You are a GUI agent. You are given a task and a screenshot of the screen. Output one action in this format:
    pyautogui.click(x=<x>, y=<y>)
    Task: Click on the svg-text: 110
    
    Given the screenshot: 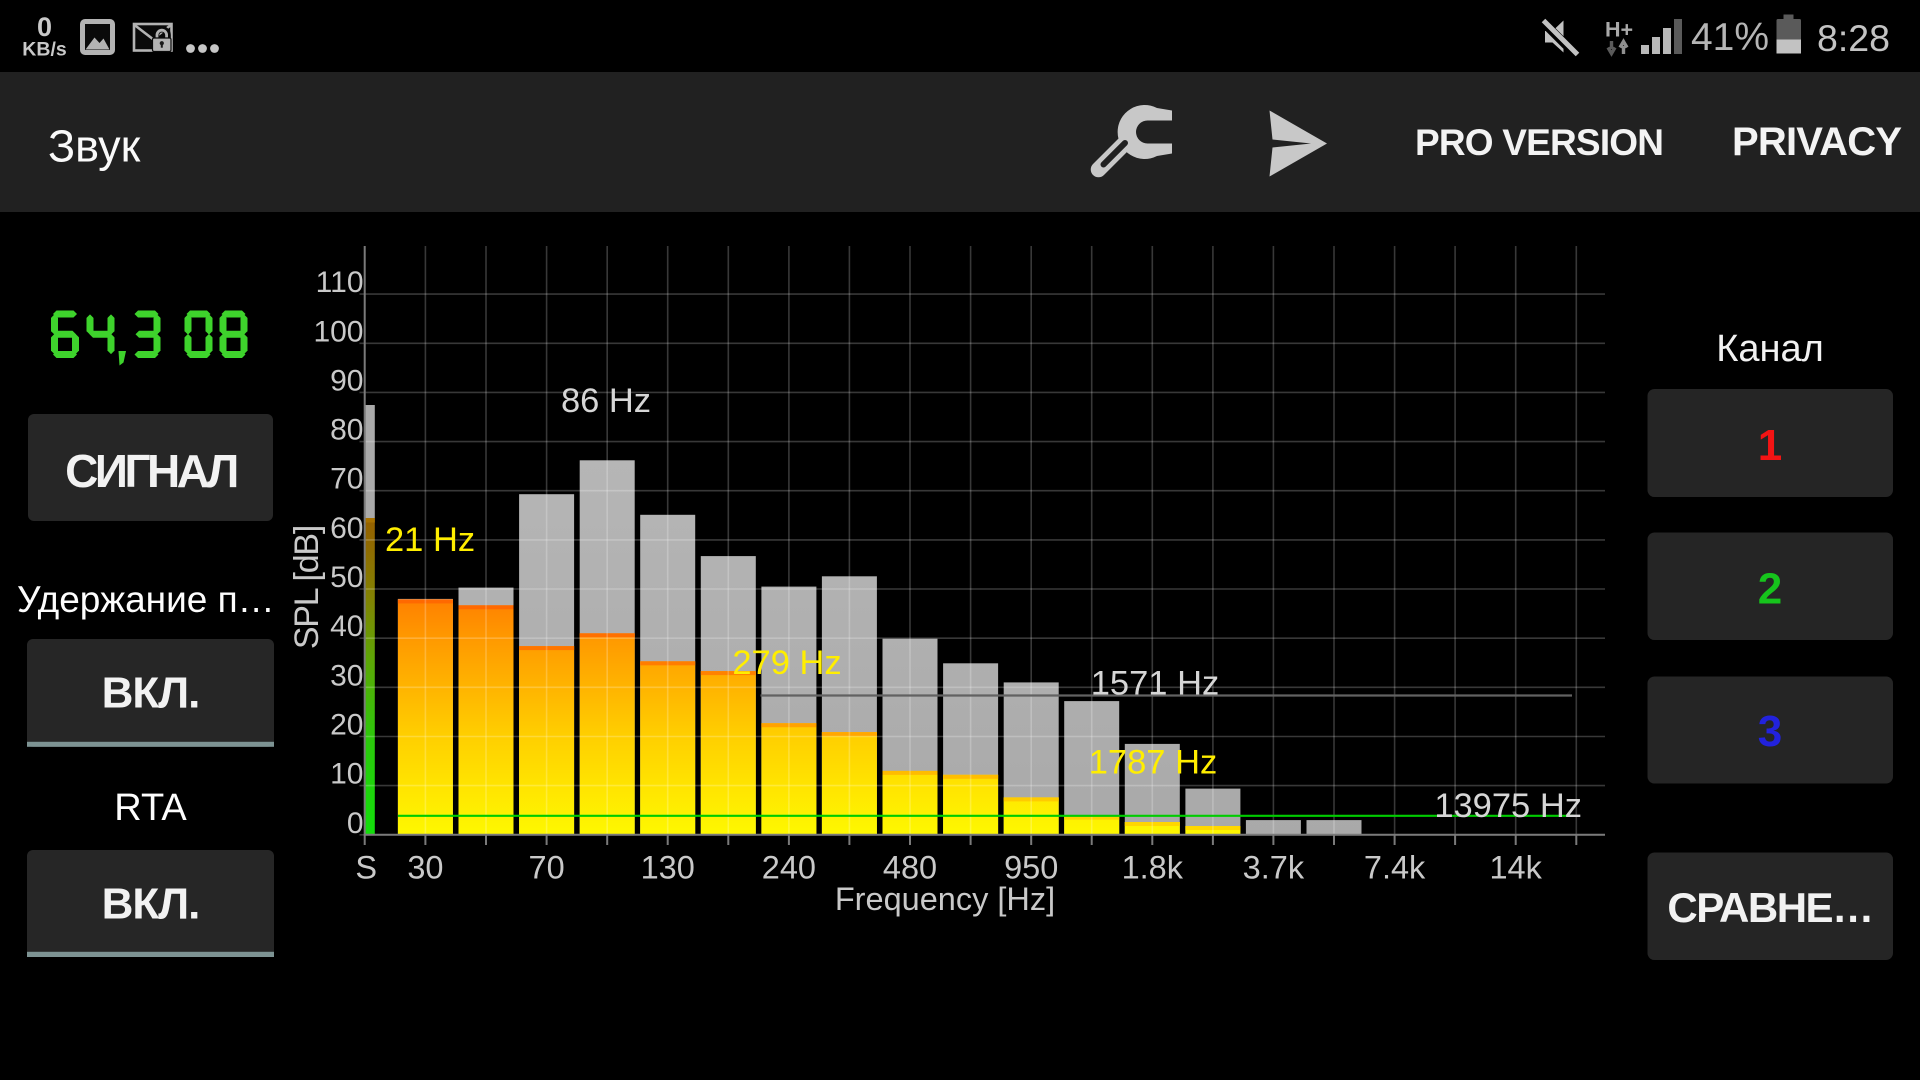 What is the action you would take?
    pyautogui.click(x=340, y=282)
    